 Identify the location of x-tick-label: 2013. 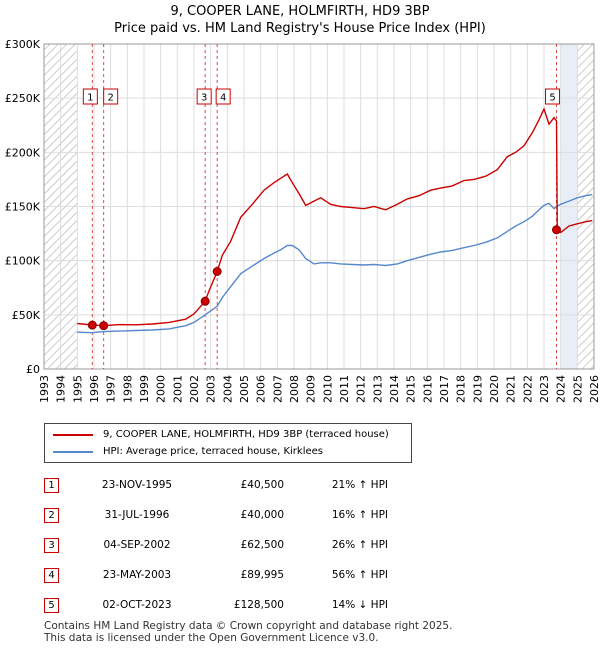
(377, 389).